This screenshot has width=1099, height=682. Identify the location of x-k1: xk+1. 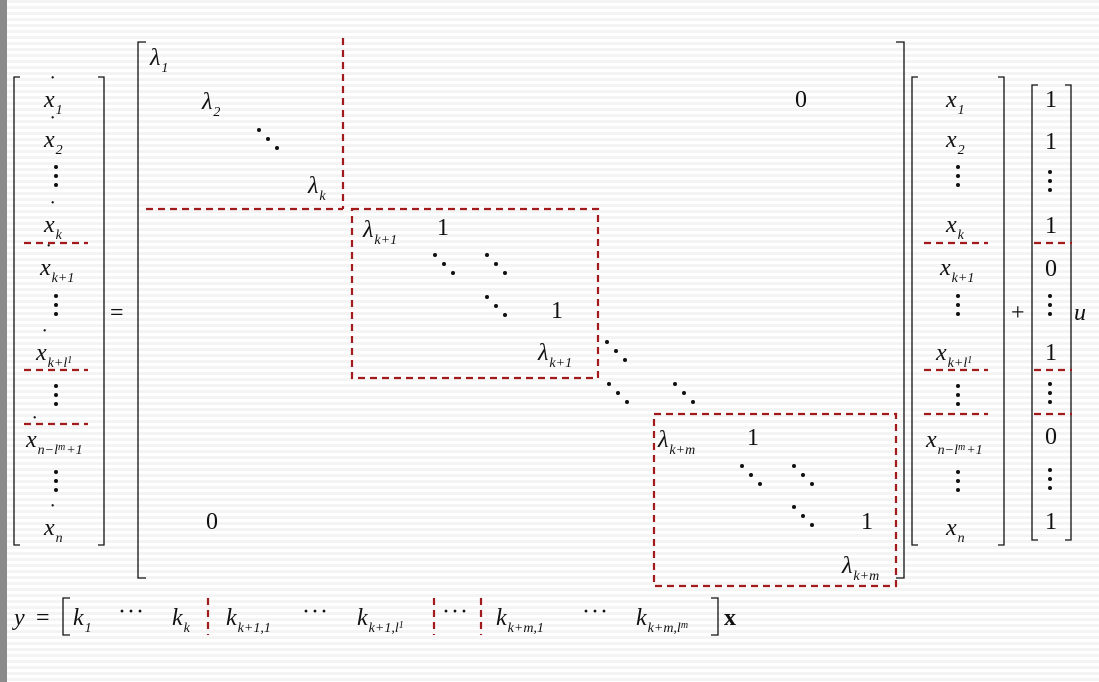
(957, 270).